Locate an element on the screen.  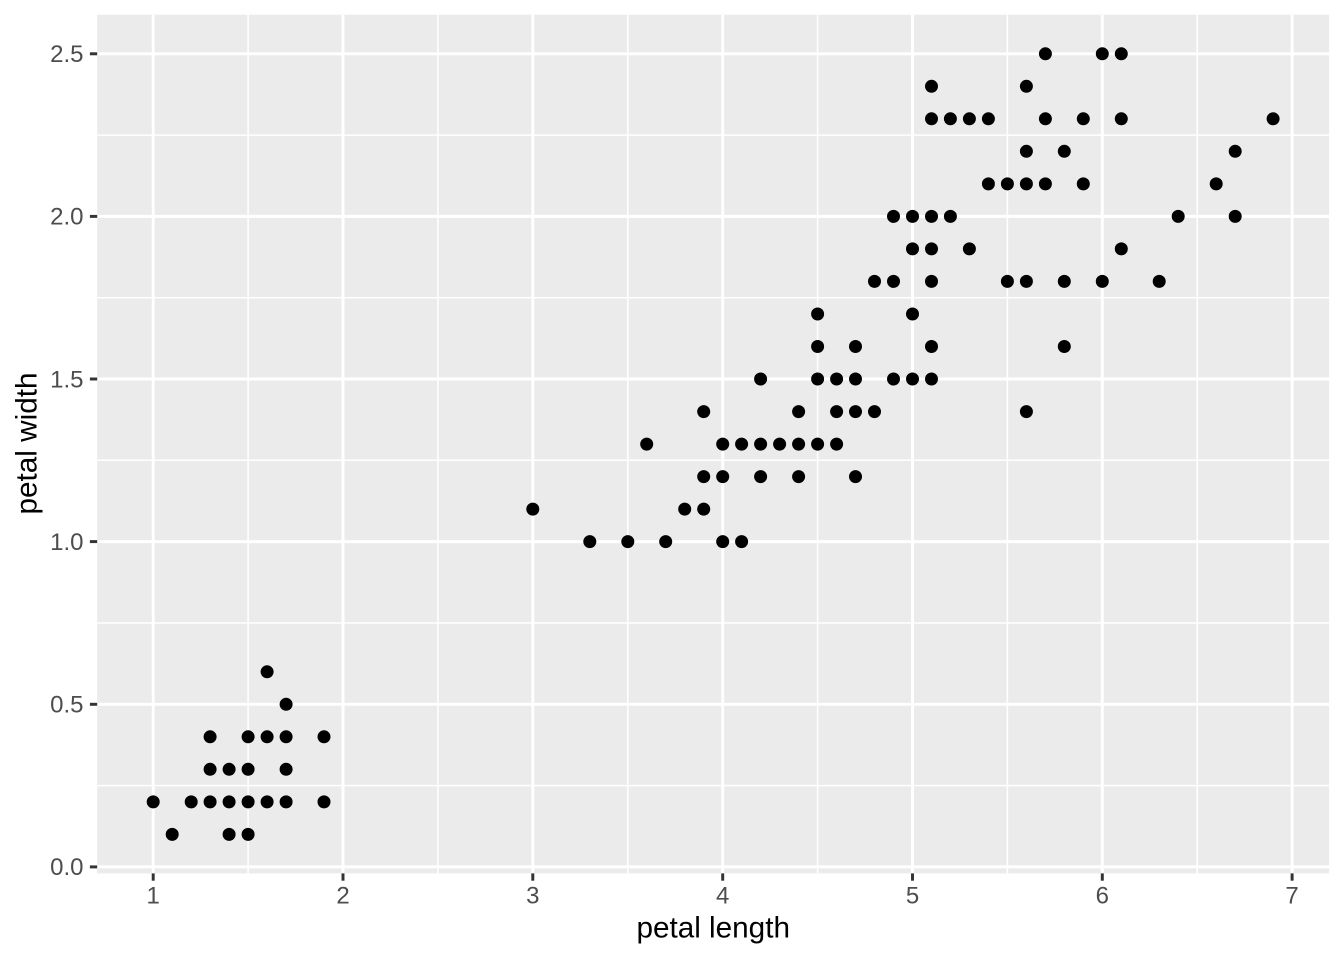
svg-text: 6 is located at coordinates (1102, 896).